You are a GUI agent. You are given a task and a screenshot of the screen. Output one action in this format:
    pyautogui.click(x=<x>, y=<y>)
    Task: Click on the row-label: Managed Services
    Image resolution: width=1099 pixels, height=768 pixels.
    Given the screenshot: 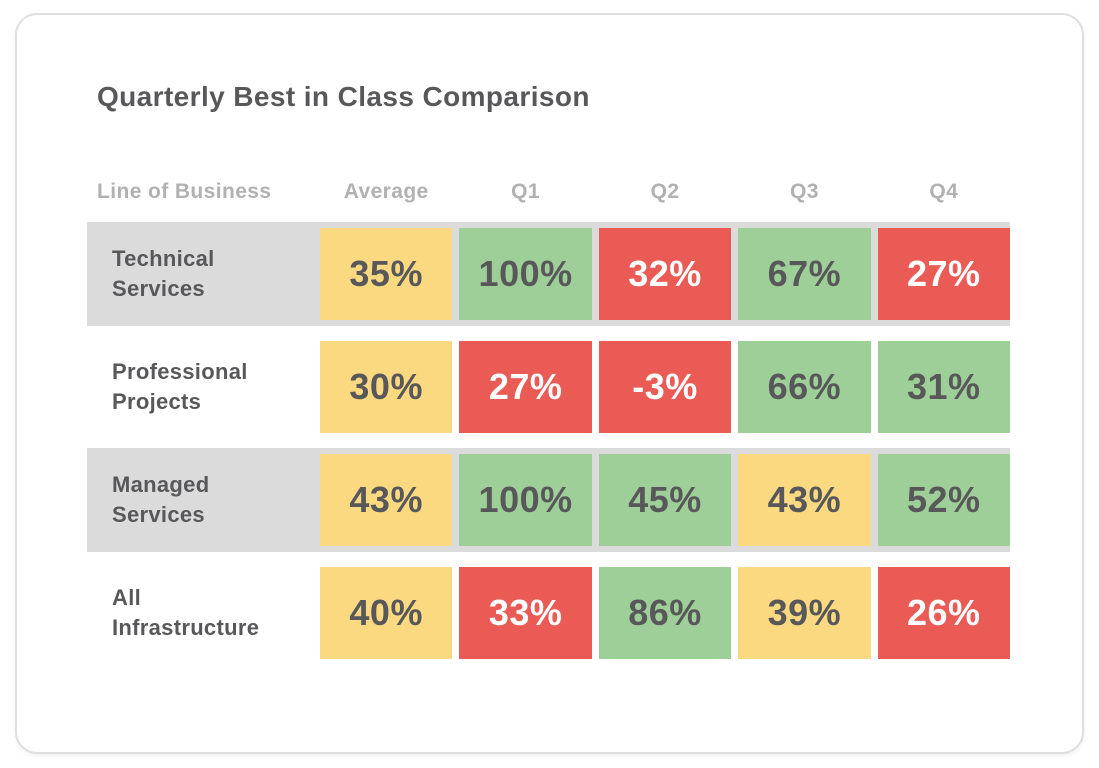 What is the action you would take?
    pyautogui.click(x=161, y=499)
    